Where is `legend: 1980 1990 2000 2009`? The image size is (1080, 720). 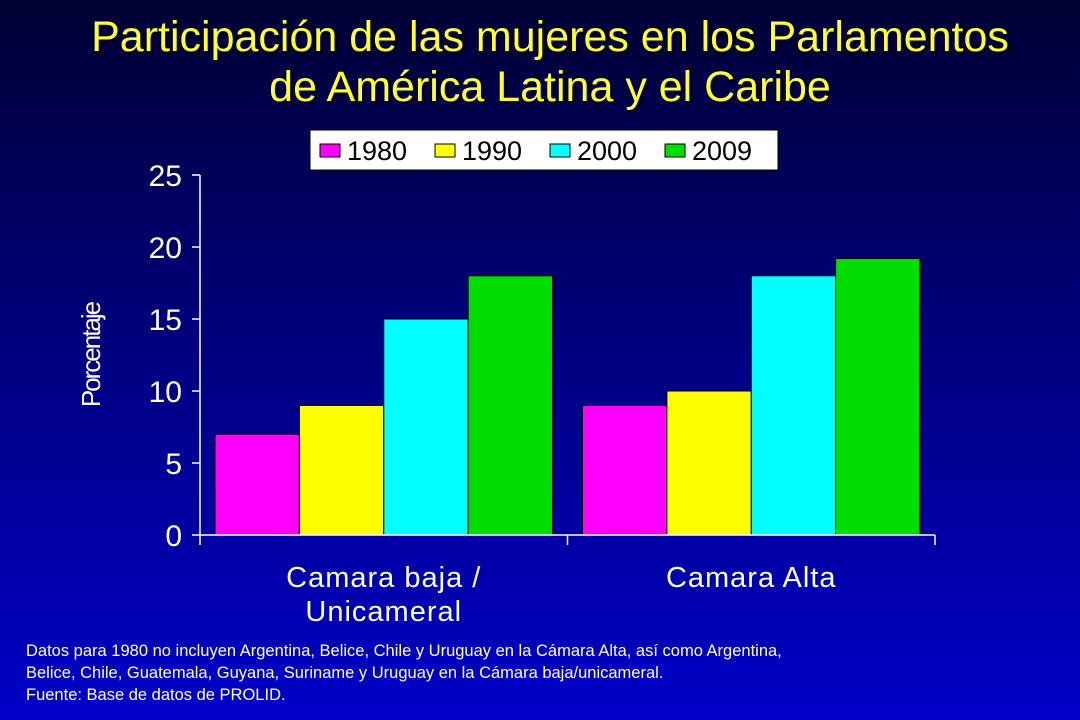 legend: 1980 1990 2000 2009 is located at coordinates (544, 150).